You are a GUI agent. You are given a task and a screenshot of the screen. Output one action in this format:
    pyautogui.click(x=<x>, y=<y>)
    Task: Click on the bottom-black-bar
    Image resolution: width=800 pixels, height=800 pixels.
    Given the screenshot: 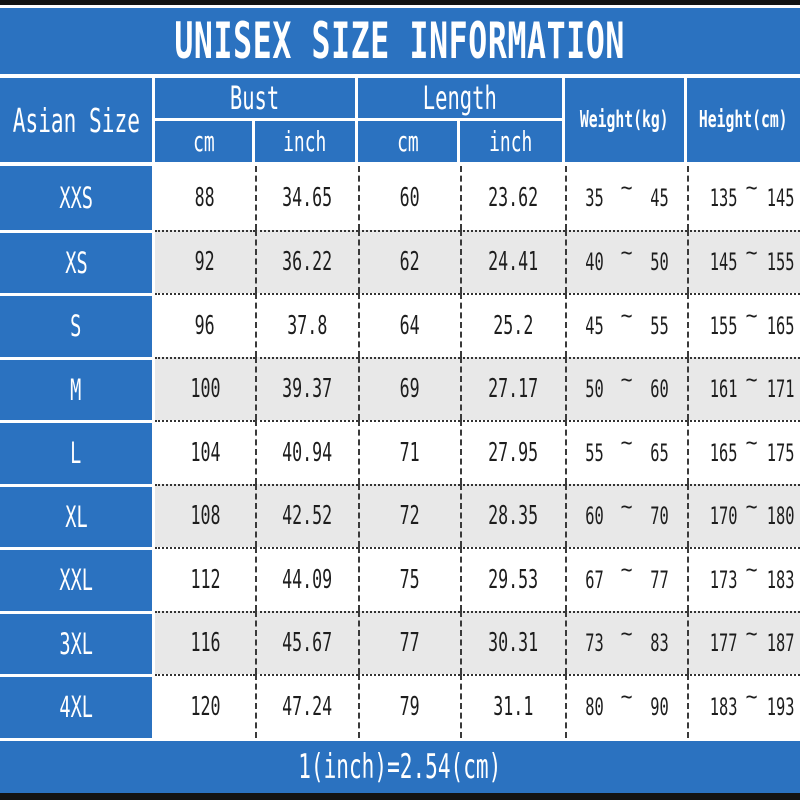 What is the action you would take?
    pyautogui.click(x=400, y=796)
    